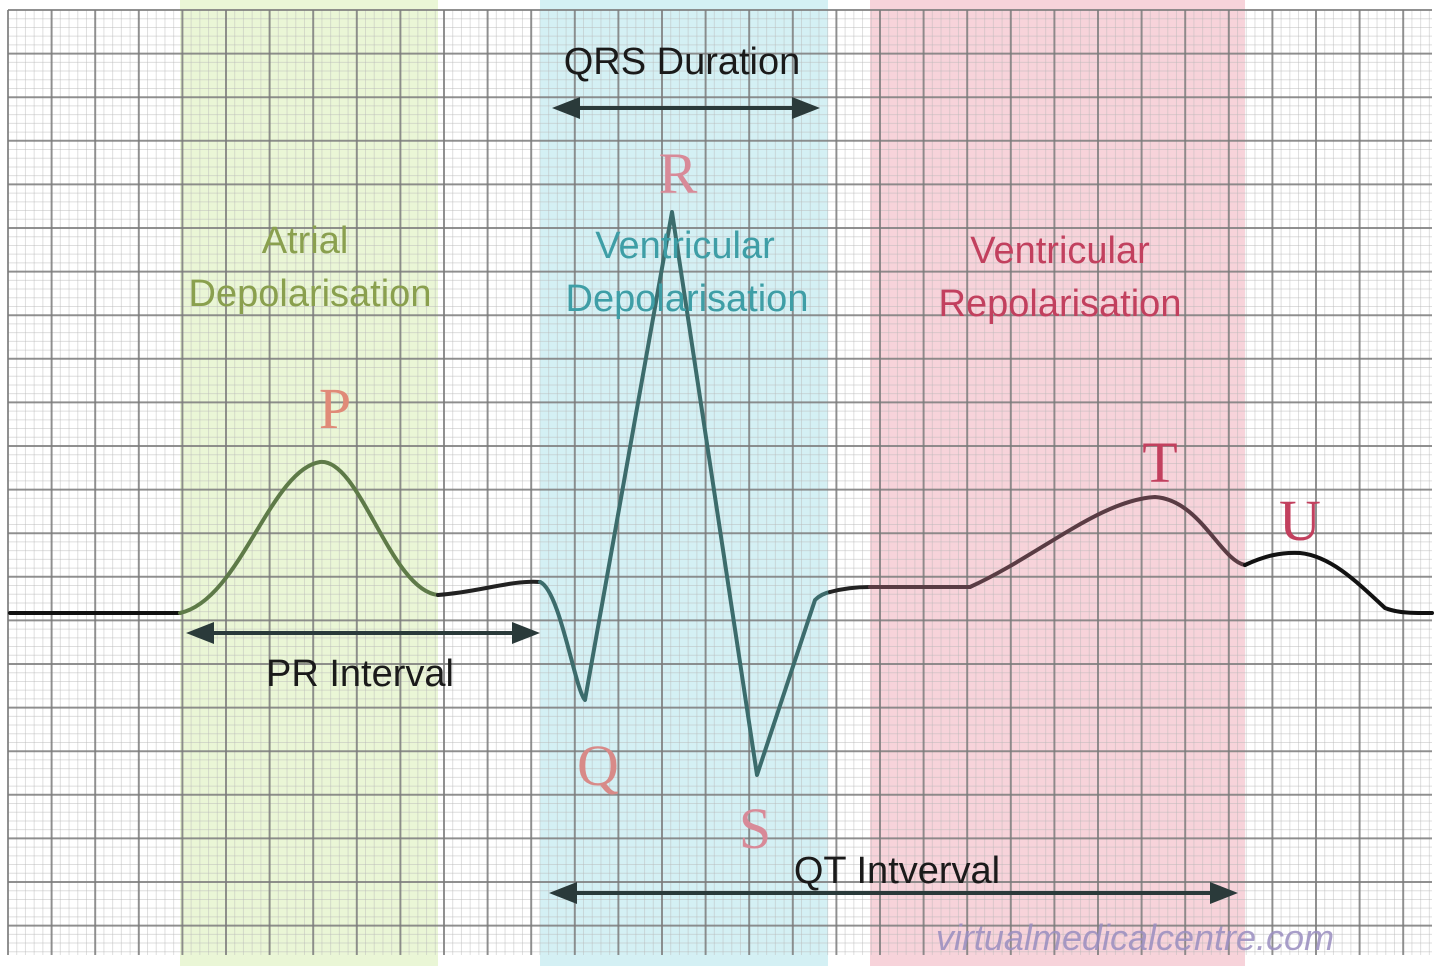  Describe the element at coordinates (309, 537) in the screenshot. I see `p-wave` at that location.